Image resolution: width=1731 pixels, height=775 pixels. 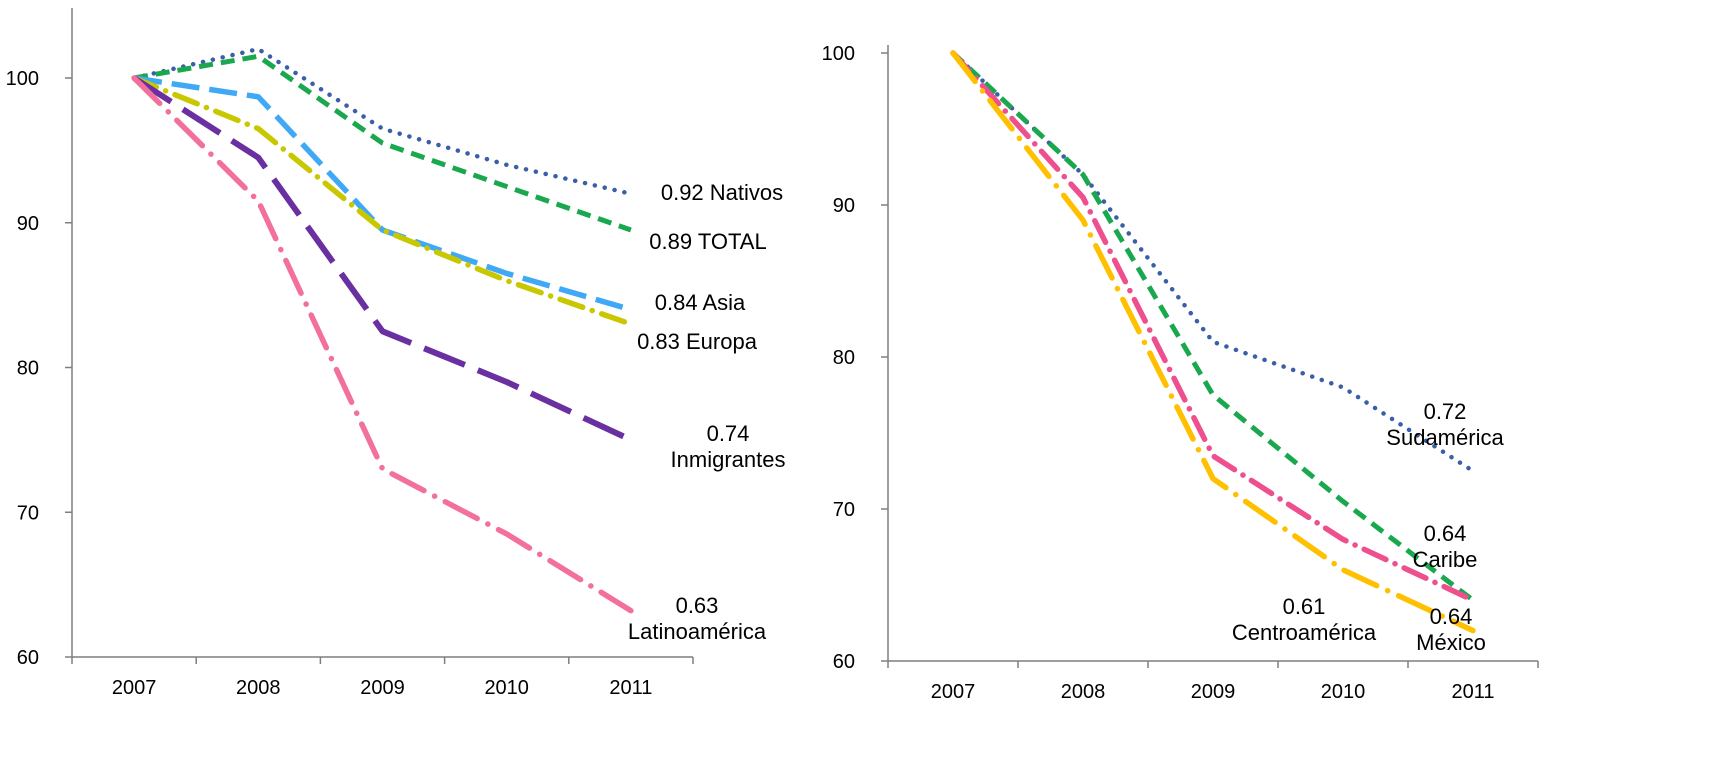 What do you see at coordinates (707, 241) in the screenshot?
I see `series-label: 0.89 TOTAL` at bounding box center [707, 241].